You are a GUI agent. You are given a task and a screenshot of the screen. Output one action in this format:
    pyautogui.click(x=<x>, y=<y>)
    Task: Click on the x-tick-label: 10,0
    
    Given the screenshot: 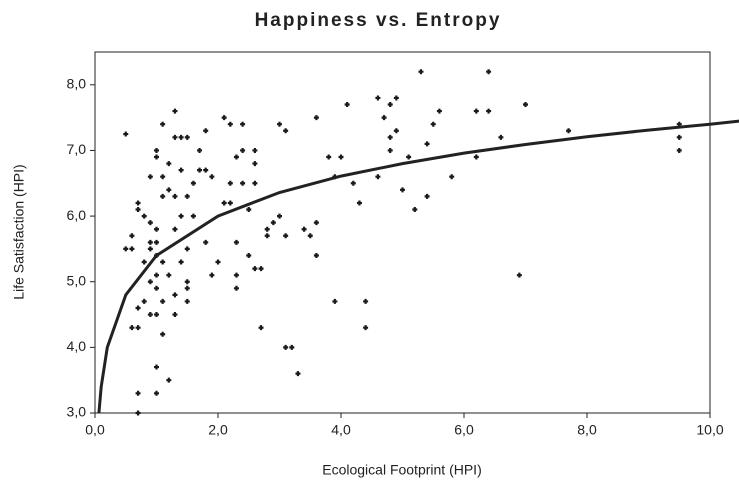 What is the action you would take?
    pyautogui.click(x=709, y=430)
    